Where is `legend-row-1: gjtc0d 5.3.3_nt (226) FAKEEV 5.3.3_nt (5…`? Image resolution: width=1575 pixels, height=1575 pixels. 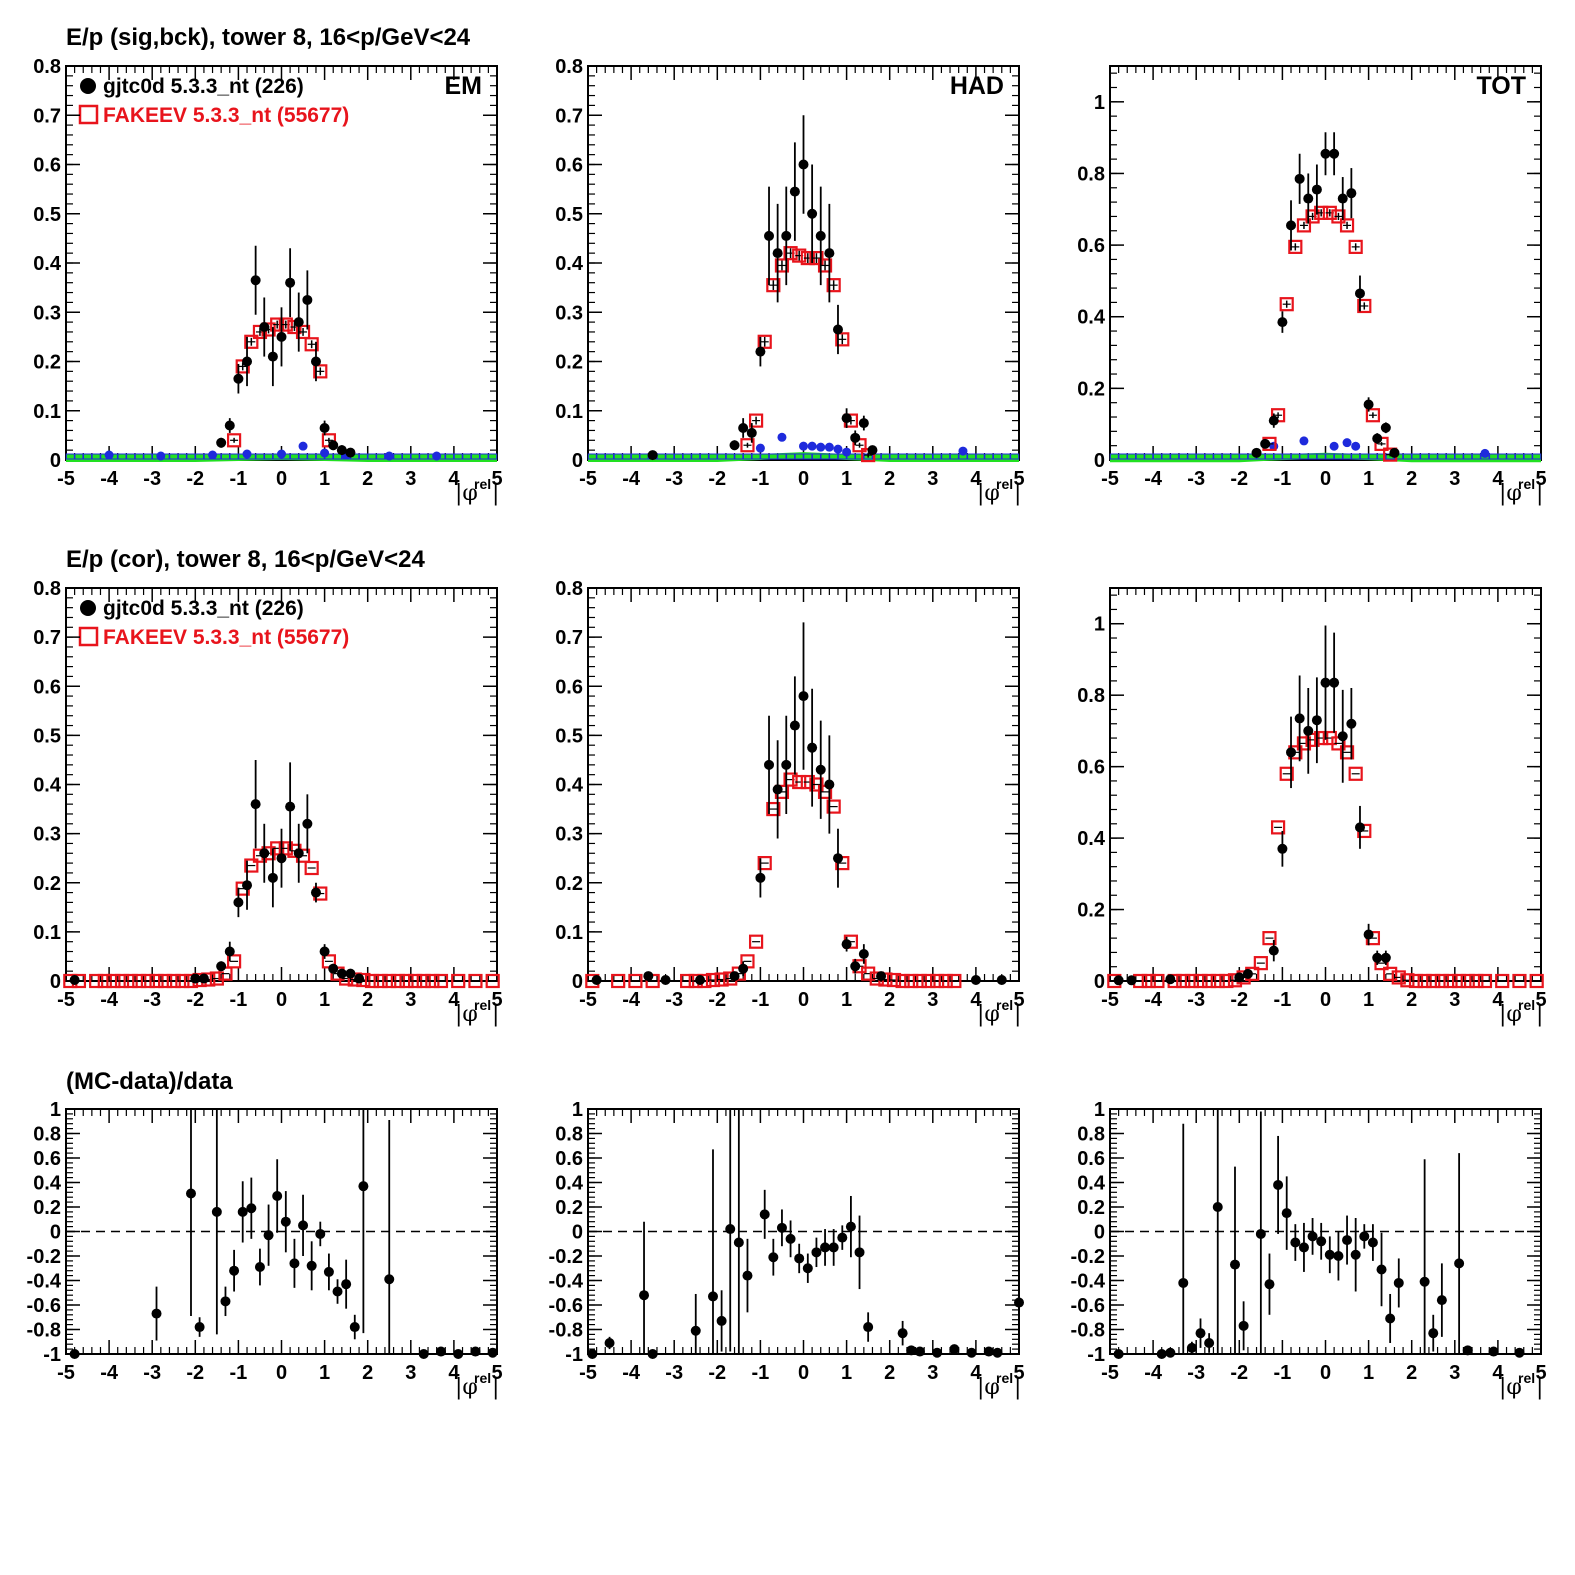 legend-row-1: gjtc0d 5.3.3_nt (226) FAKEEV 5.3.3_nt (5… is located at coordinates (213, 101).